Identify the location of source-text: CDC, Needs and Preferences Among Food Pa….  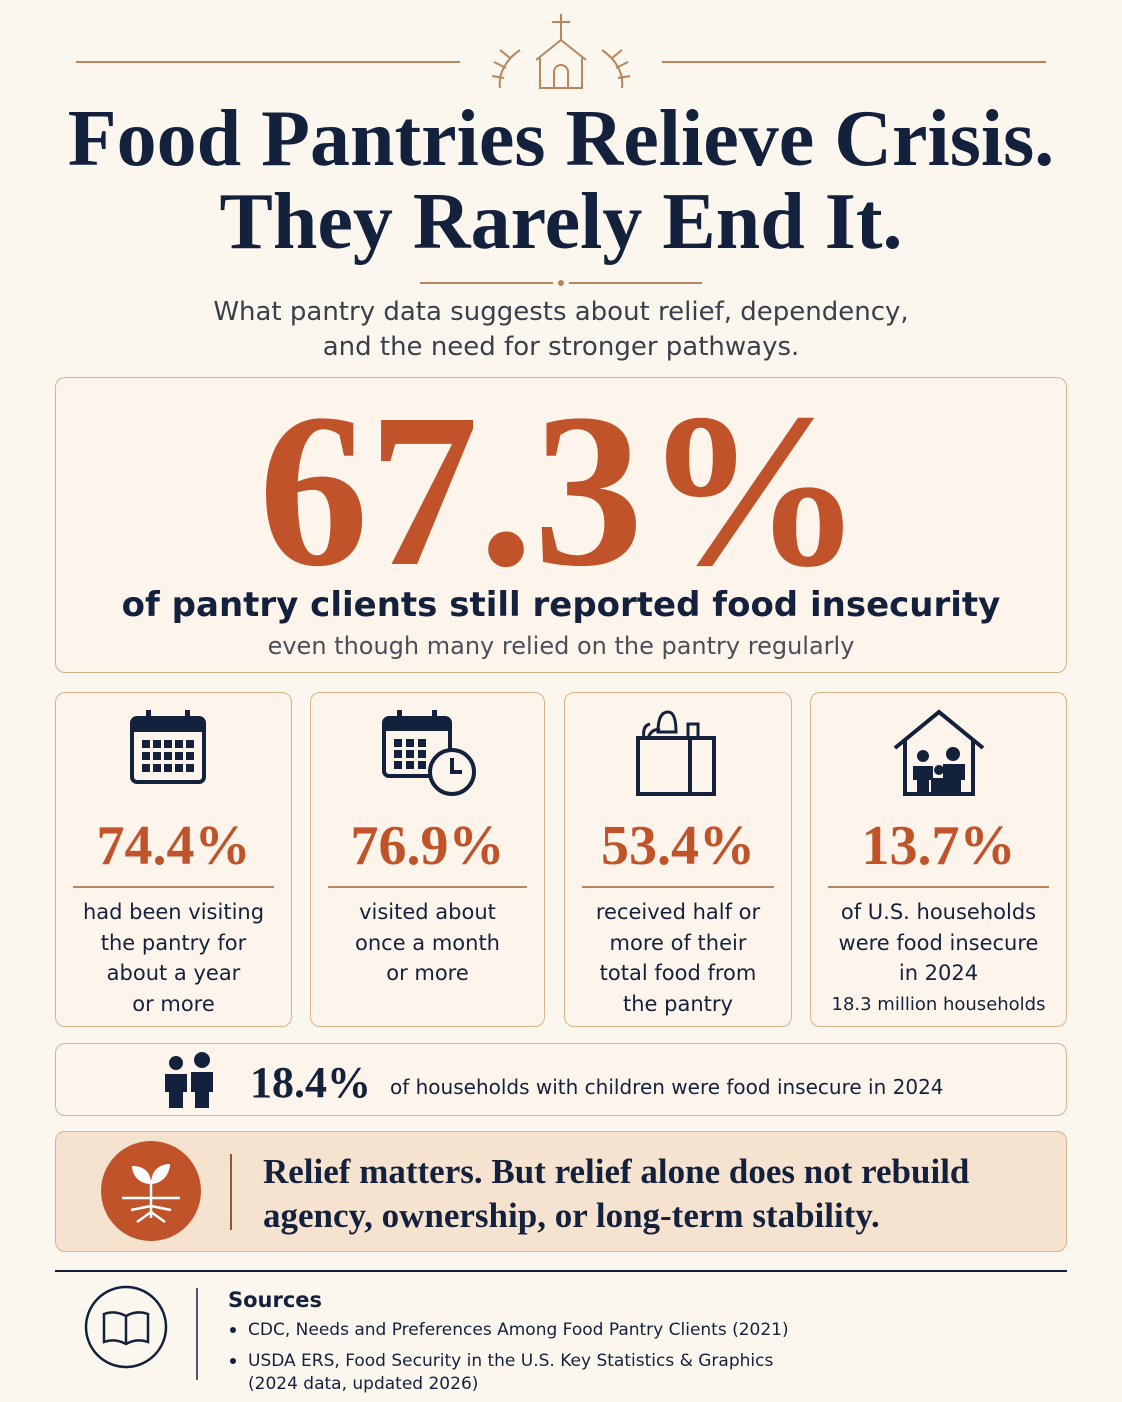
(518, 1330).